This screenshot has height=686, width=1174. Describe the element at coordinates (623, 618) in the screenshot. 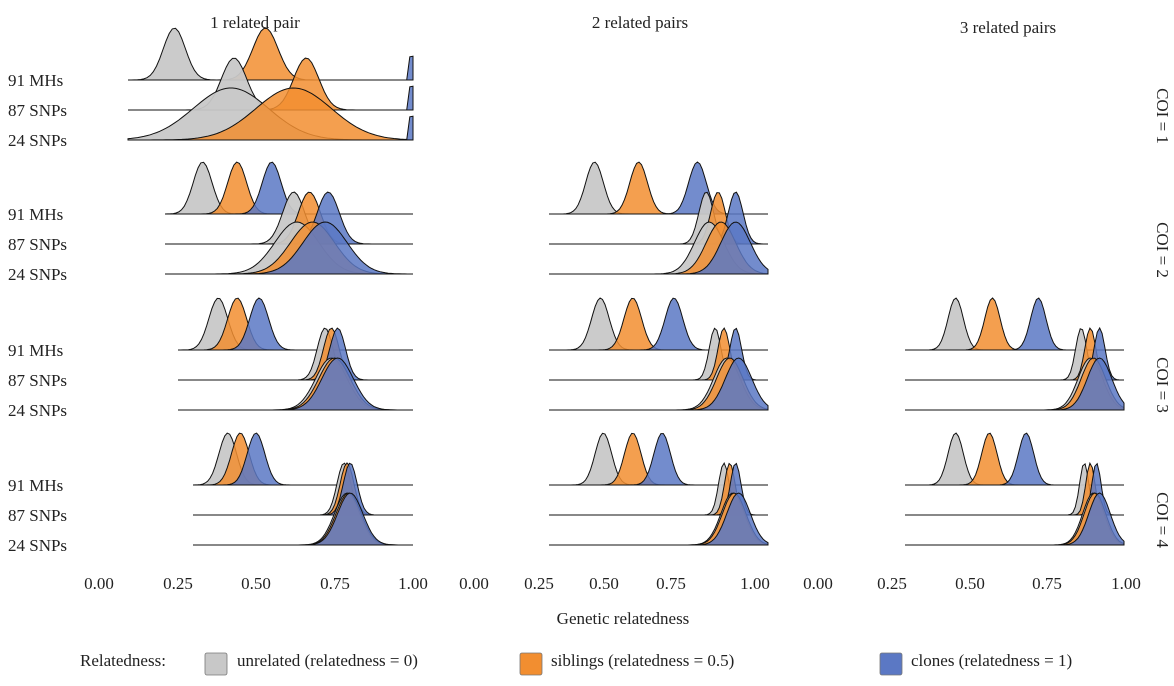

I see `x-axis-label: Genetic relatedness` at that location.